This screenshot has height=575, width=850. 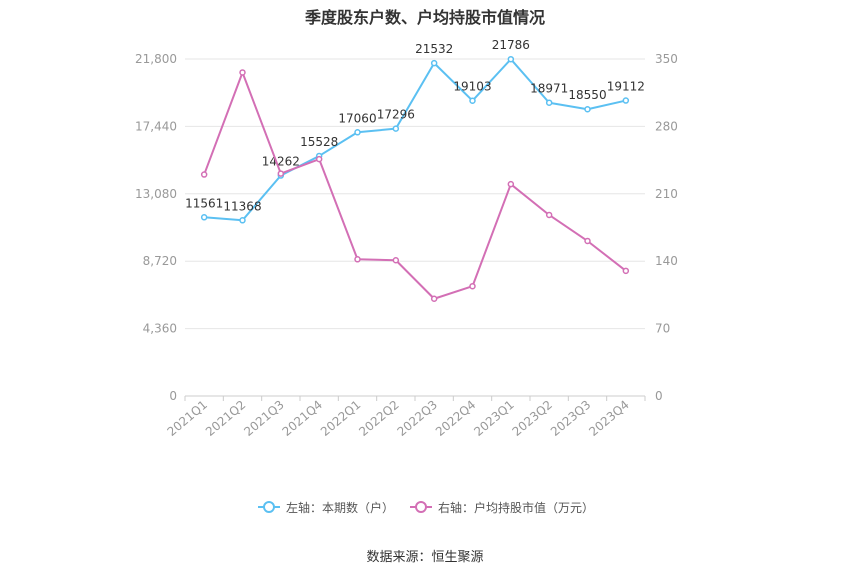 I want to click on x-tick-label: 2021Q4, so click(x=302, y=418).